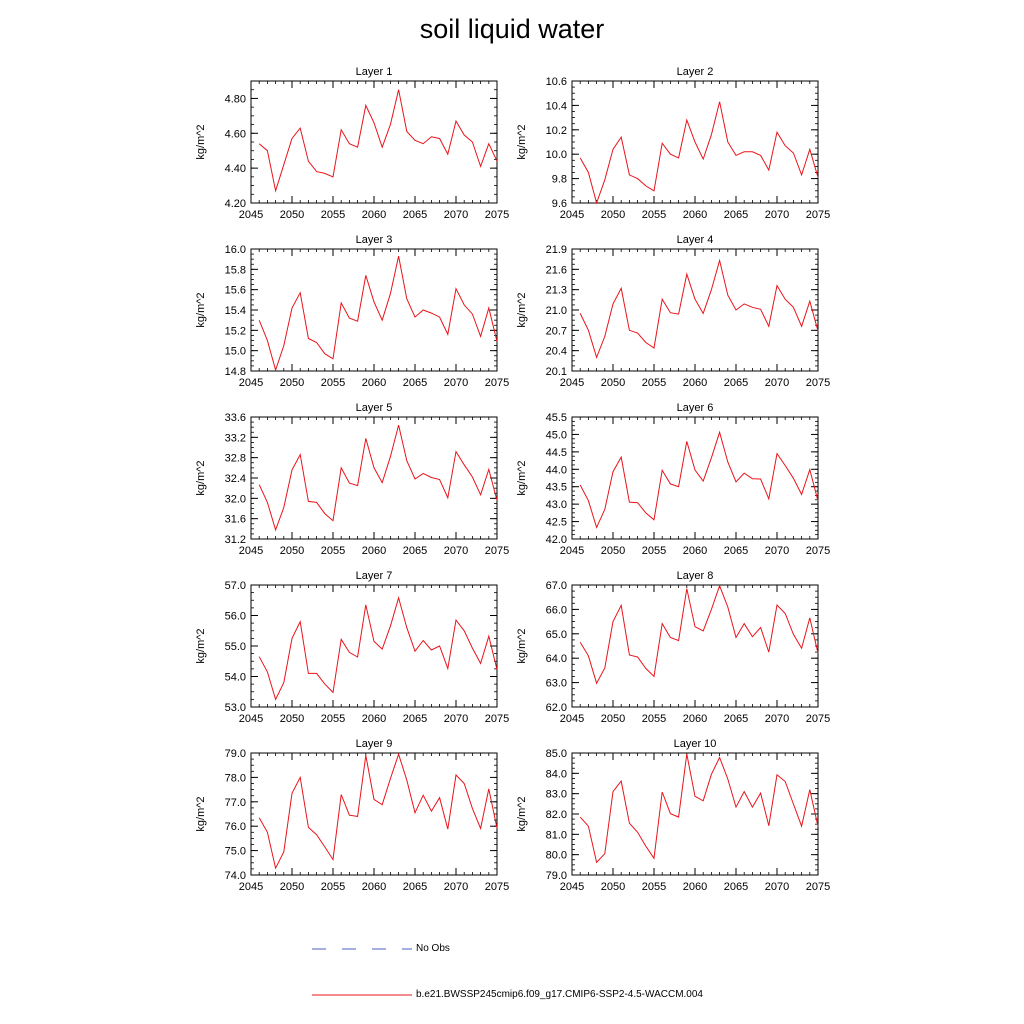 The image size is (1024, 1024). Describe the element at coordinates (556, 586) in the screenshot. I see `y-tick-label: 67.0` at that location.